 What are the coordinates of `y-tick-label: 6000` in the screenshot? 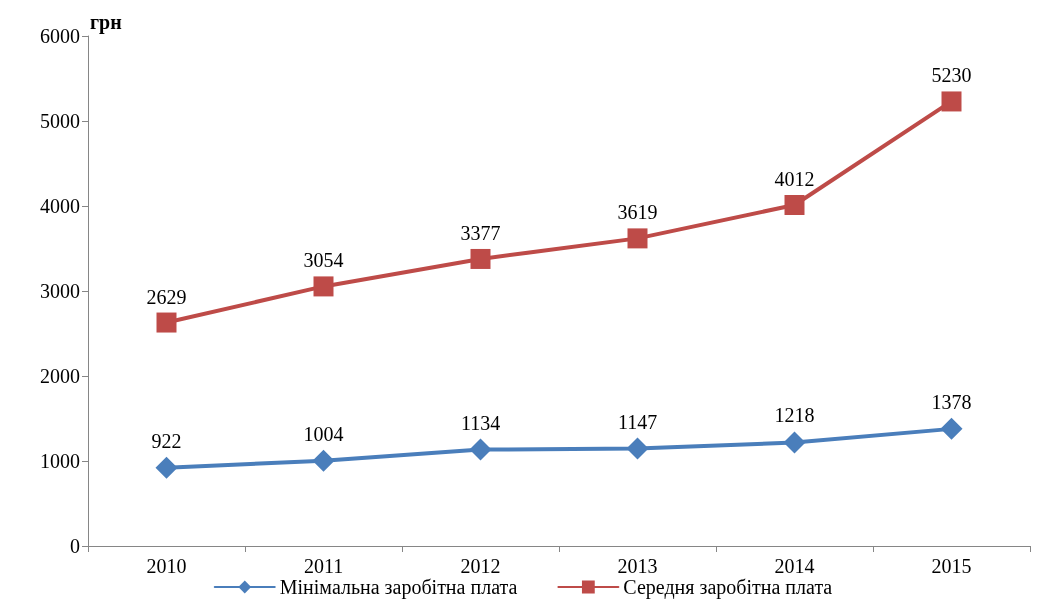 It's located at (60, 36).